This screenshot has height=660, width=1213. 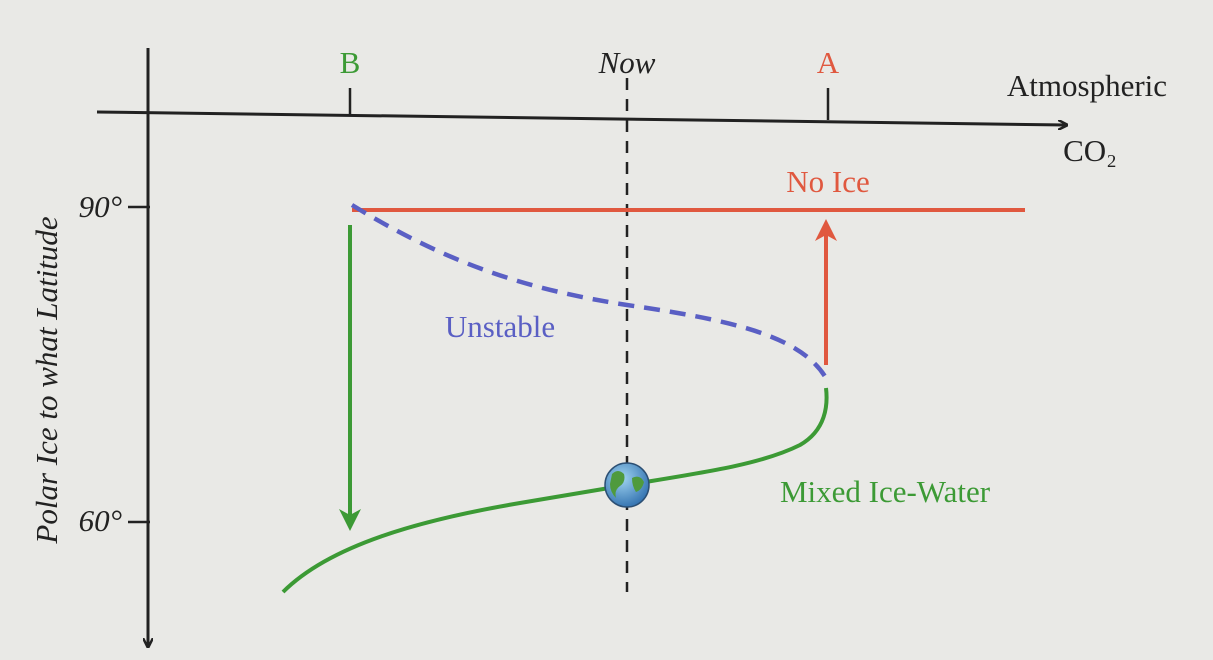 I want to click on tick-a: A, so click(x=828, y=62).